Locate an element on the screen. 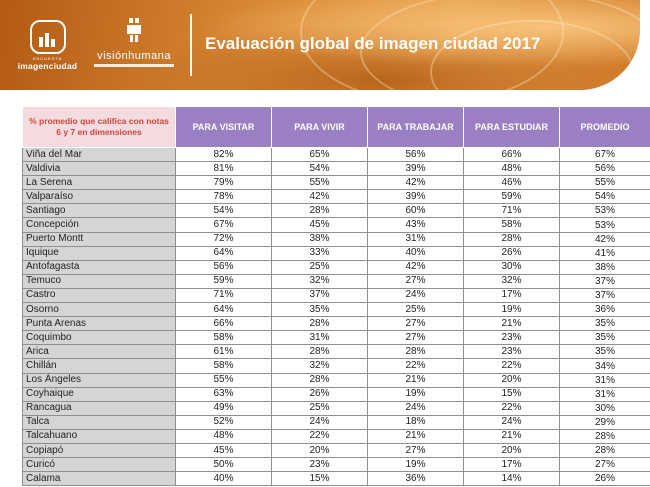 The width and height of the screenshot is (650, 487). trabajar-cell: 43% is located at coordinates (415, 225).